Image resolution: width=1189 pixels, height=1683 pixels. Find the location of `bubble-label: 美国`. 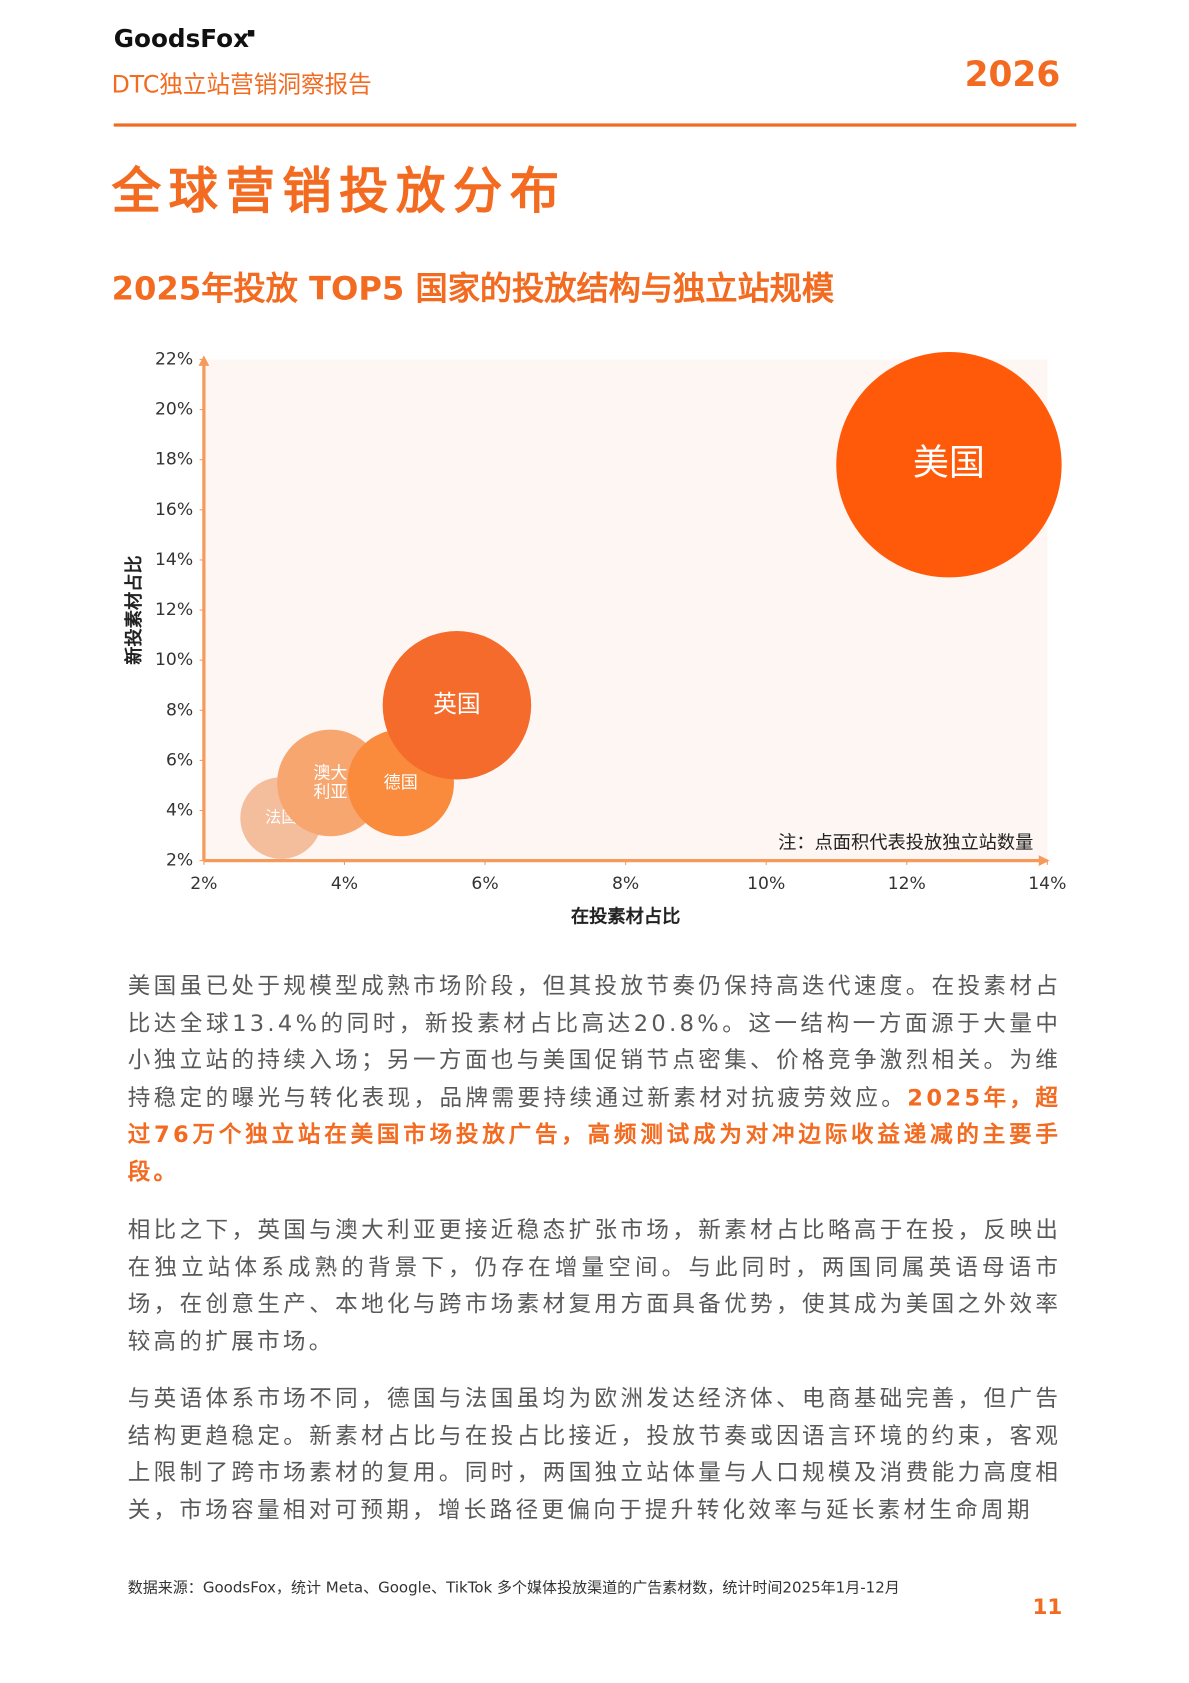

bubble-label: 美国 is located at coordinates (949, 463).